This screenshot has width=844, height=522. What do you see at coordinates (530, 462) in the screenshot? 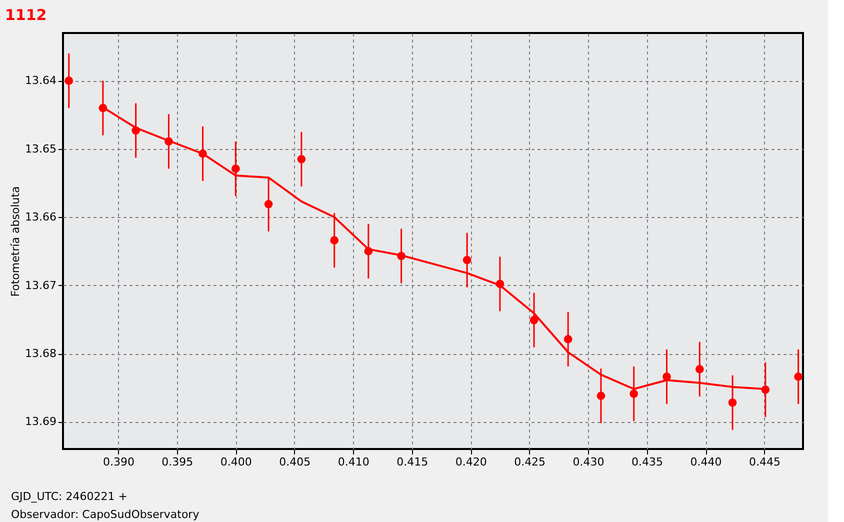
I see `x-tick-label: 0.425` at bounding box center [530, 462].